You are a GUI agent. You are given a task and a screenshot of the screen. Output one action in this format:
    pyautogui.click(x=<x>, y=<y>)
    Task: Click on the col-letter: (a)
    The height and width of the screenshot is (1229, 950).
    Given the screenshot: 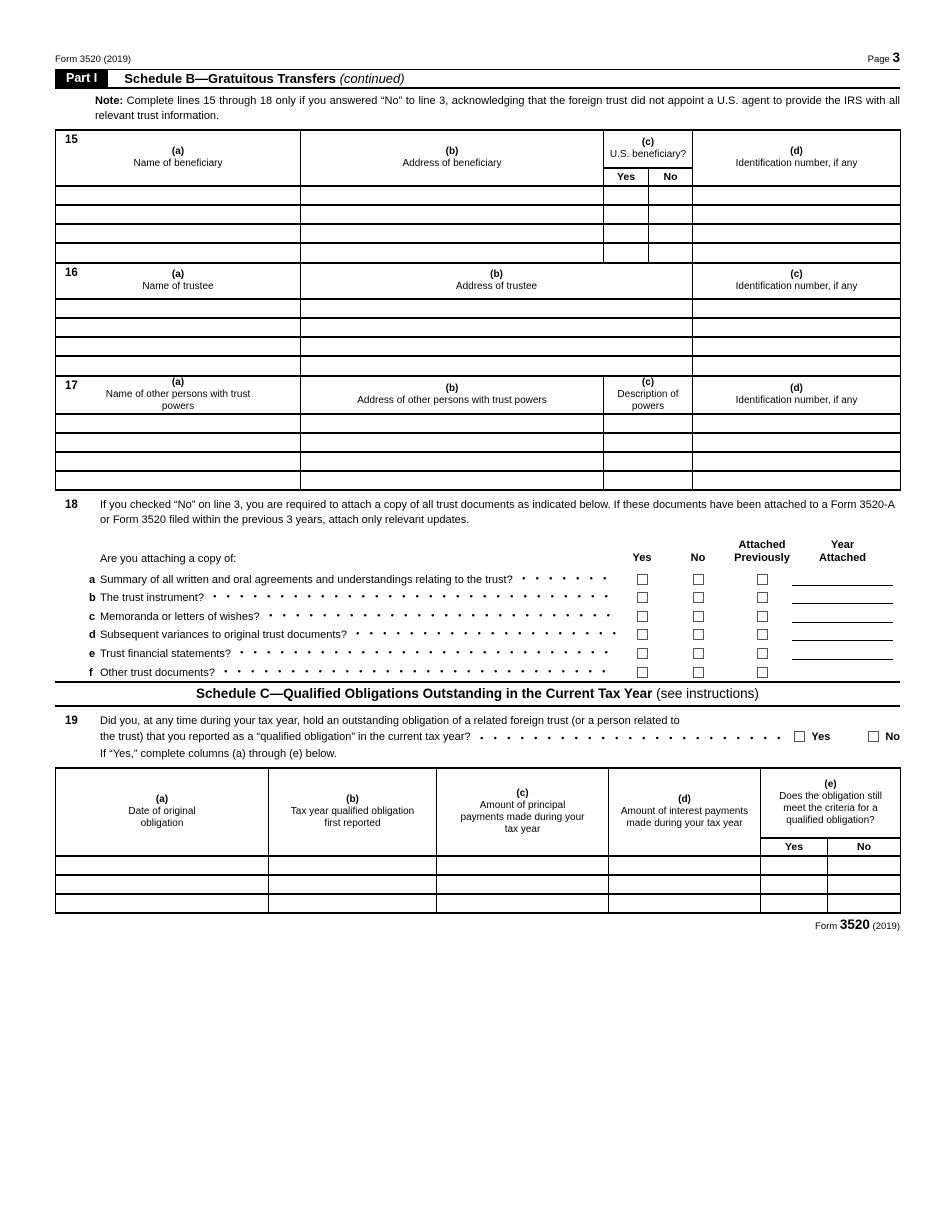 What is the action you would take?
    pyautogui.click(x=178, y=151)
    